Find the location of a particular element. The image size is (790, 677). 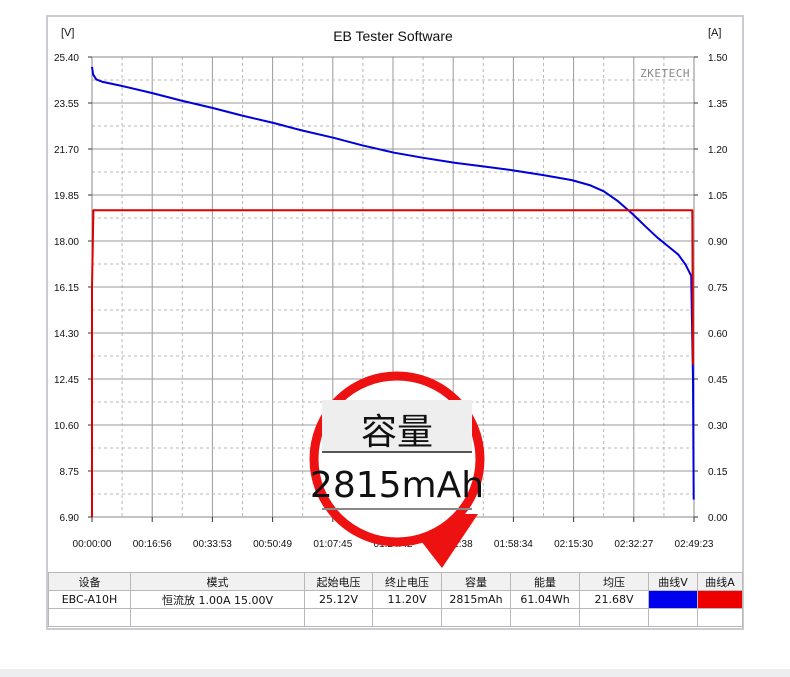

cell-capacity: 2815mAh is located at coordinates (476, 599).